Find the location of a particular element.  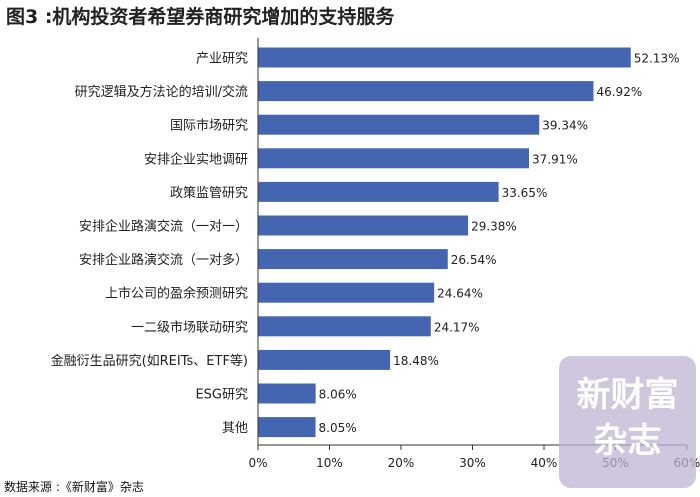

value-label: 26.54% is located at coordinates (474, 260).